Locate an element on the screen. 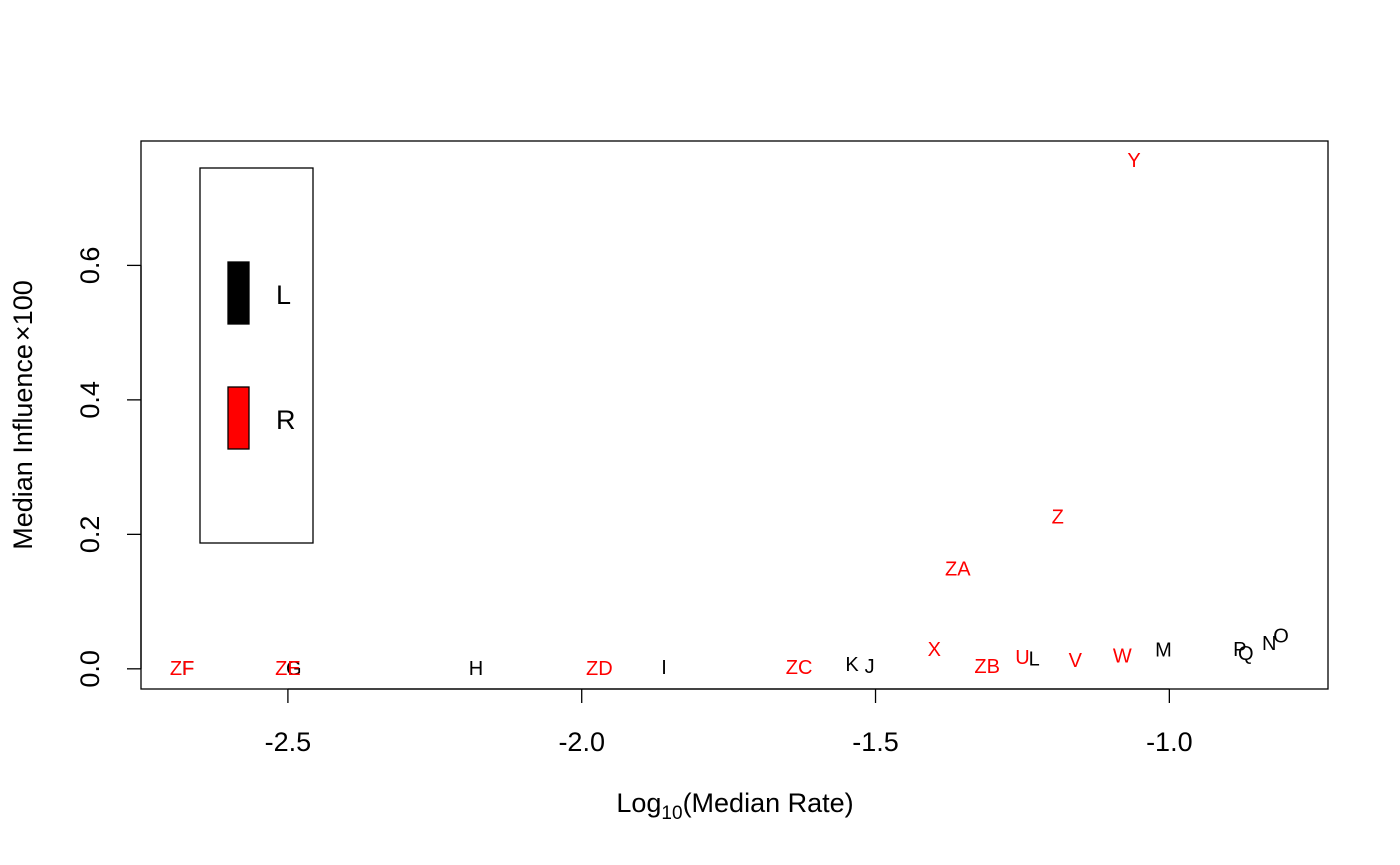  legend: L R is located at coordinates (256, 355).